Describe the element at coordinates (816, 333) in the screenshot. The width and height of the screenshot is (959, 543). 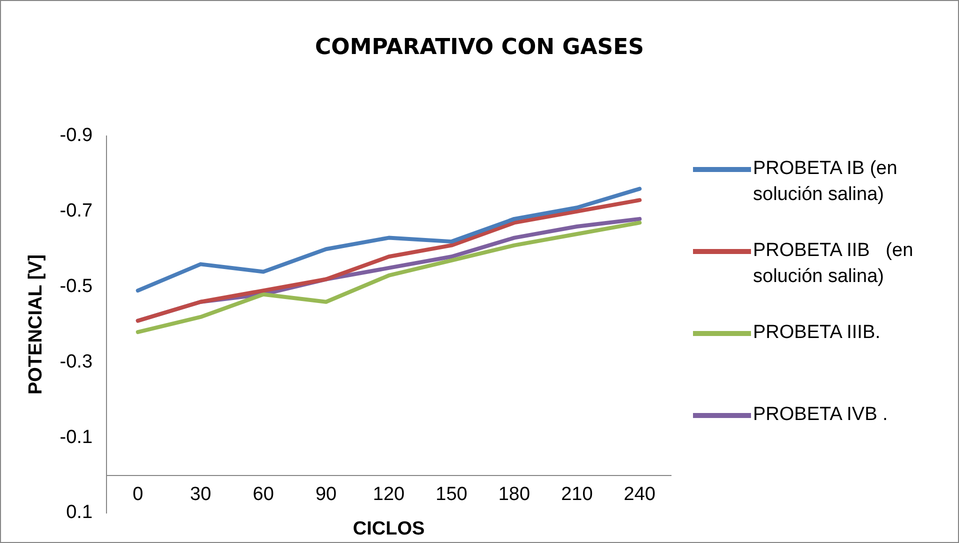
I see `legend-label: PROBETA IIIB.` at that location.